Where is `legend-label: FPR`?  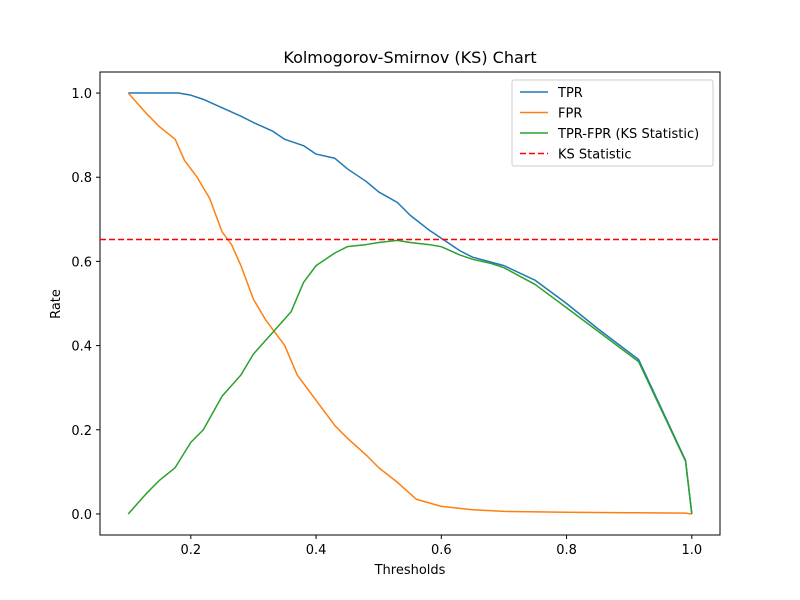
legend-label: FPR is located at coordinates (570, 114).